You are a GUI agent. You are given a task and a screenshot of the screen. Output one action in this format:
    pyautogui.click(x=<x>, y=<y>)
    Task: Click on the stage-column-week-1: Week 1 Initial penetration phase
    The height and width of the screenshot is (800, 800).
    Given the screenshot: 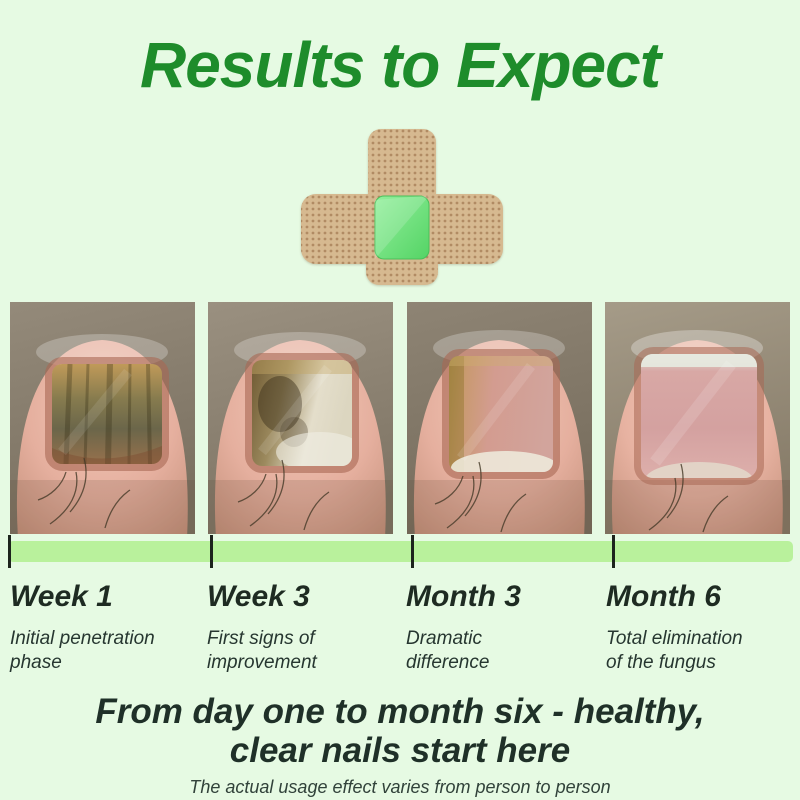 What is the action you would take?
    pyautogui.click(x=96, y=627)
    